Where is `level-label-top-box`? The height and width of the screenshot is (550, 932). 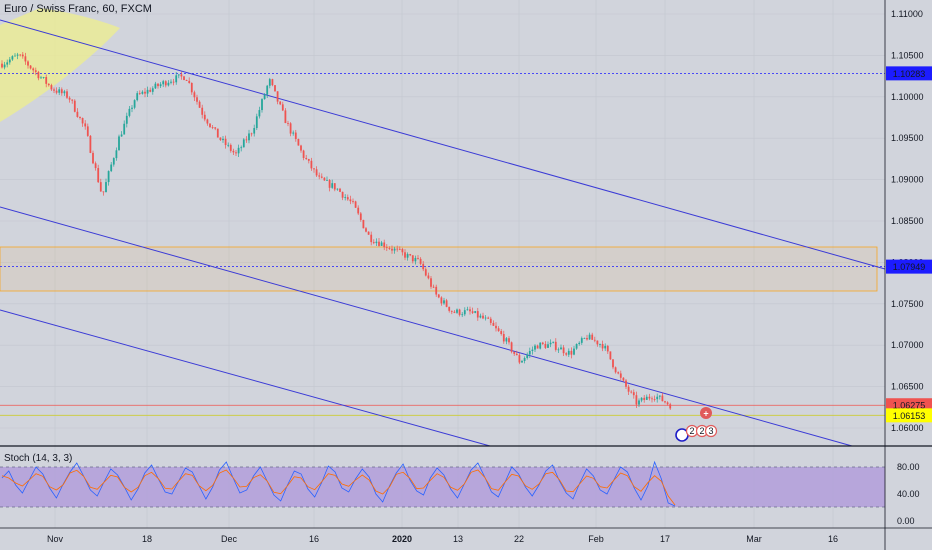
level-label-top-box is located at coordinates (909, 73).